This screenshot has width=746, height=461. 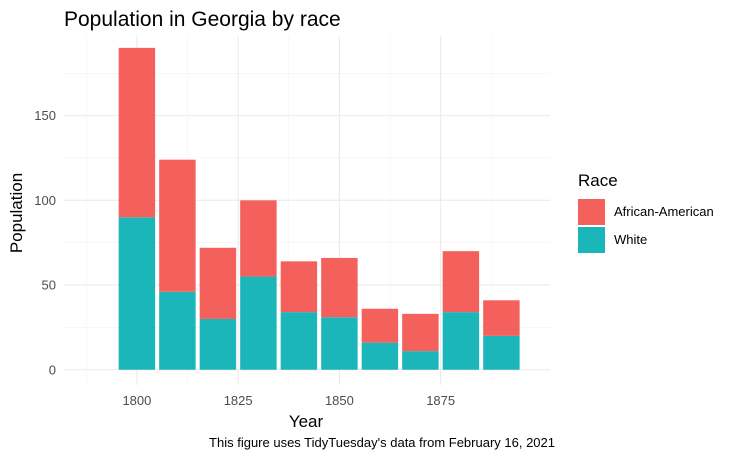 What do you see at coordinates (664, 211) in the screenshot?
I see `legend-label: African-American` at bounding box center [664, 211].